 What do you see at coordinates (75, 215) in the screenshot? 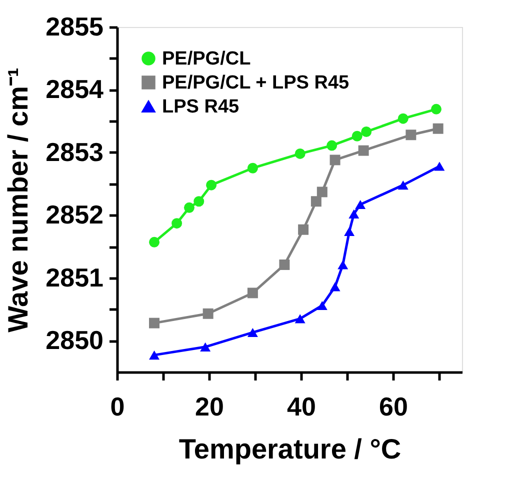
I see `y-tick-label: 2852` at bounding box center [75, 215].